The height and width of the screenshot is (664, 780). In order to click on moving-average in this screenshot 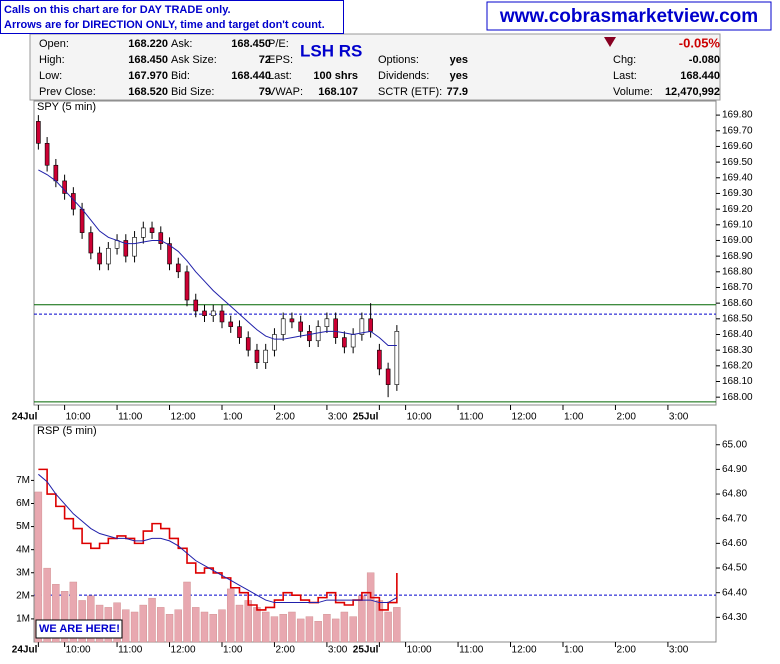, I will do `click(217, 257)`.